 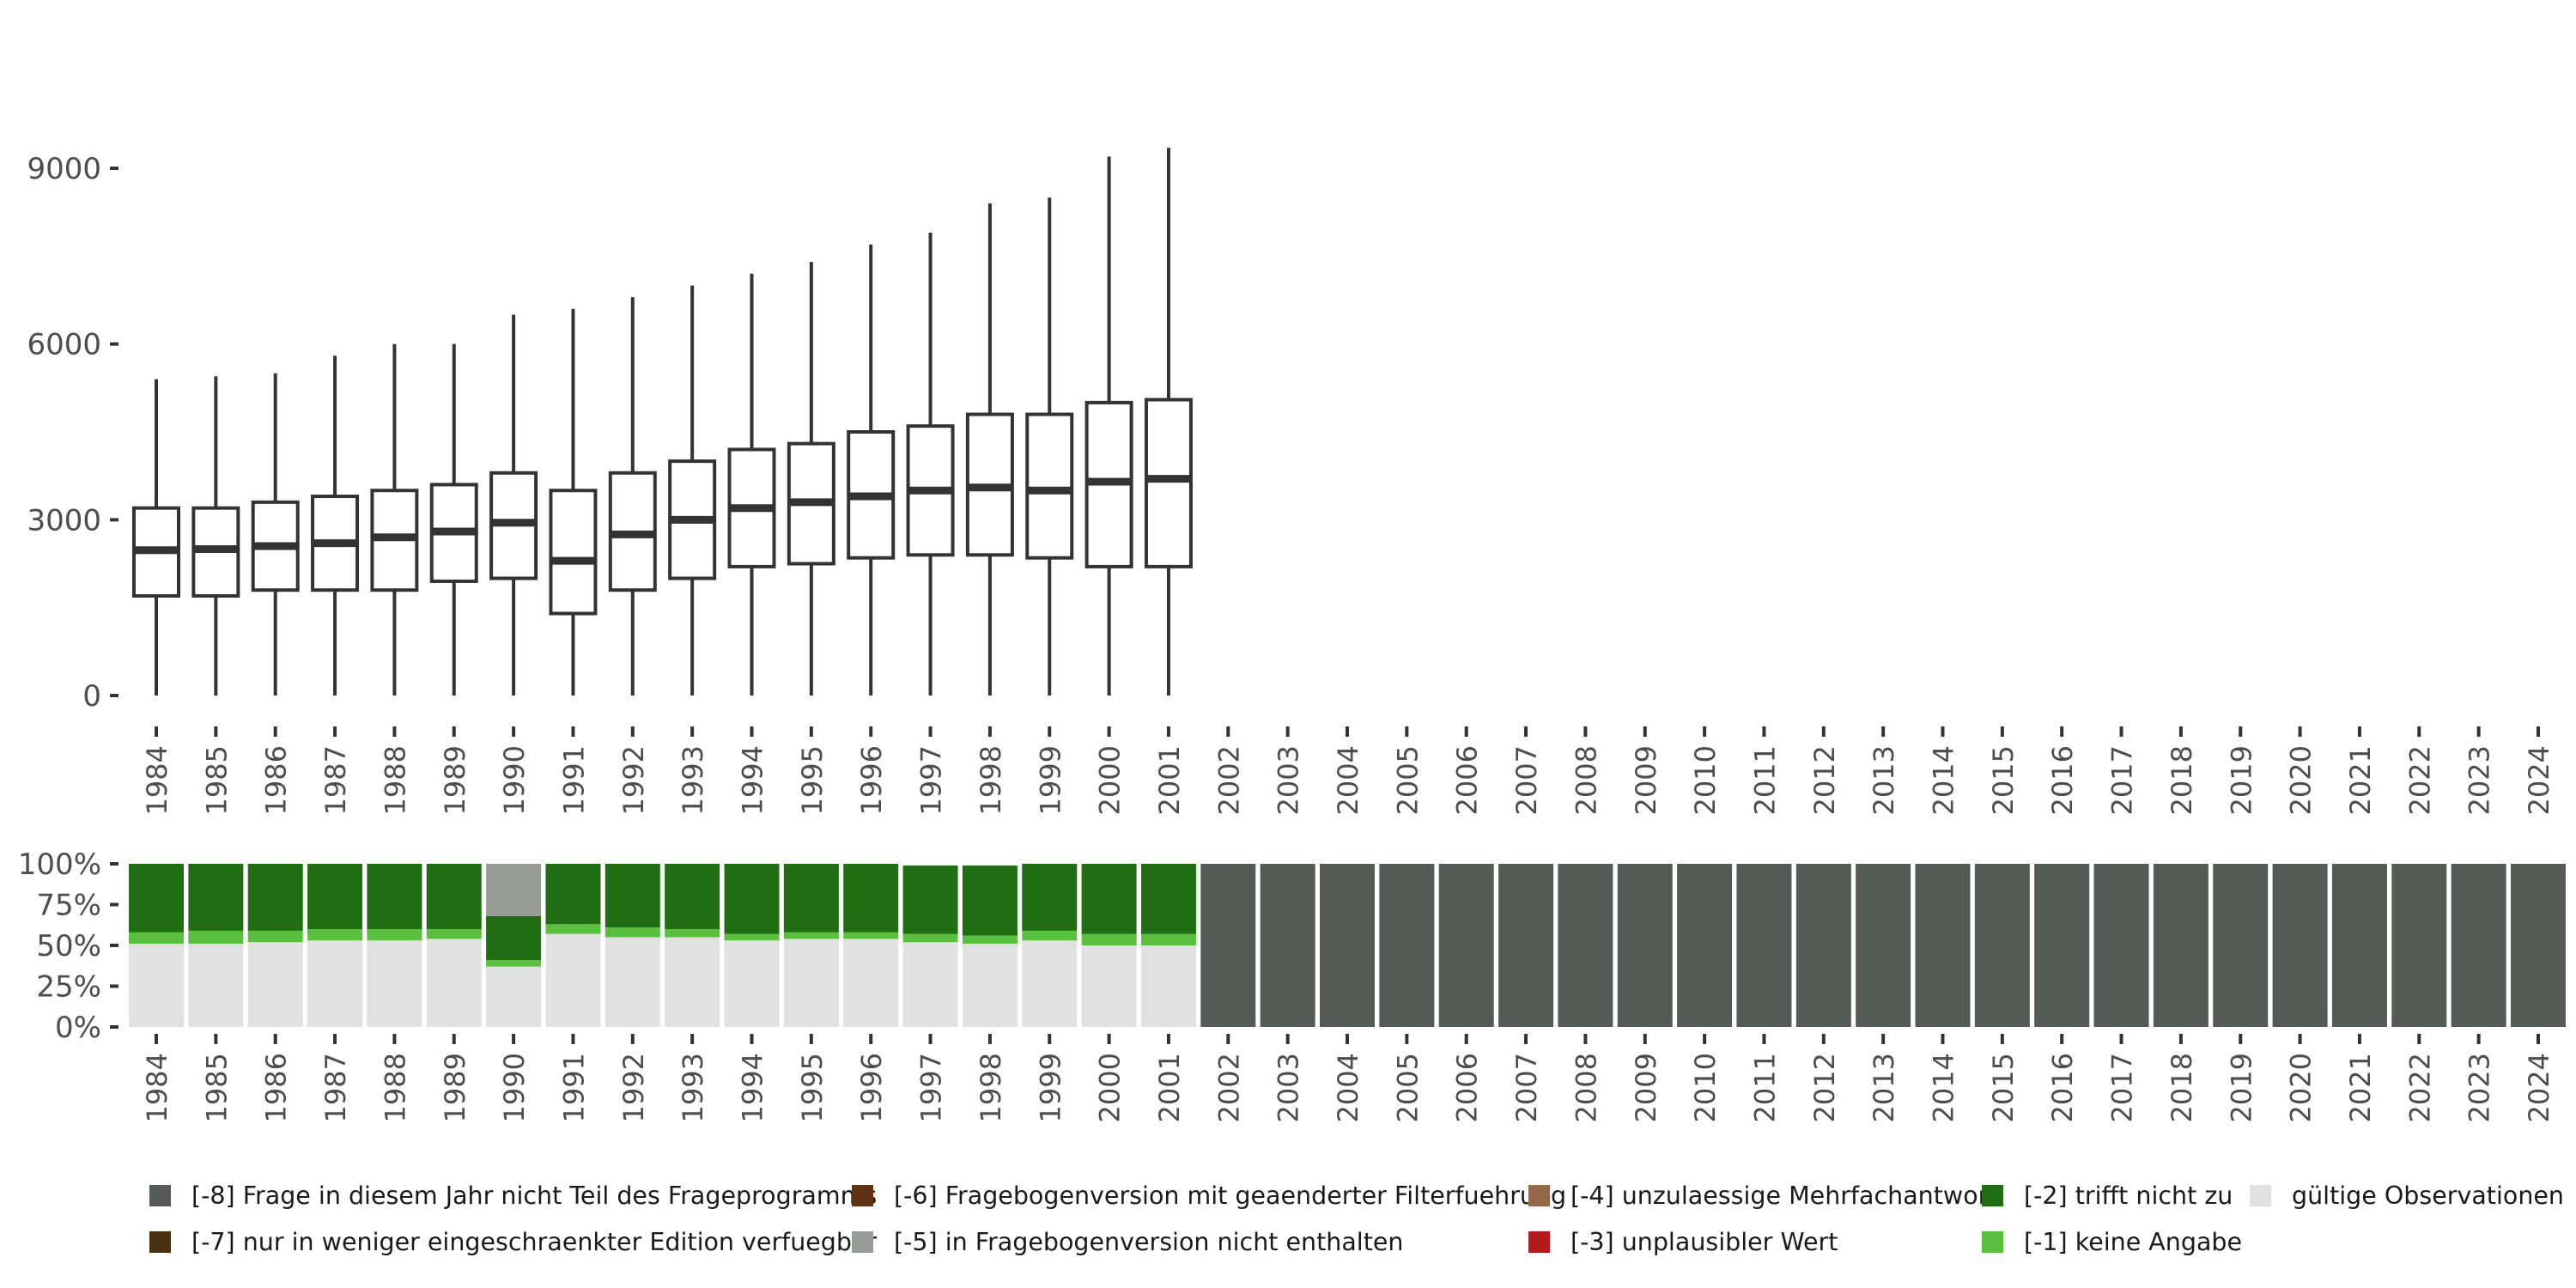 I want to click on box-1991, so click(x=574, y=502).